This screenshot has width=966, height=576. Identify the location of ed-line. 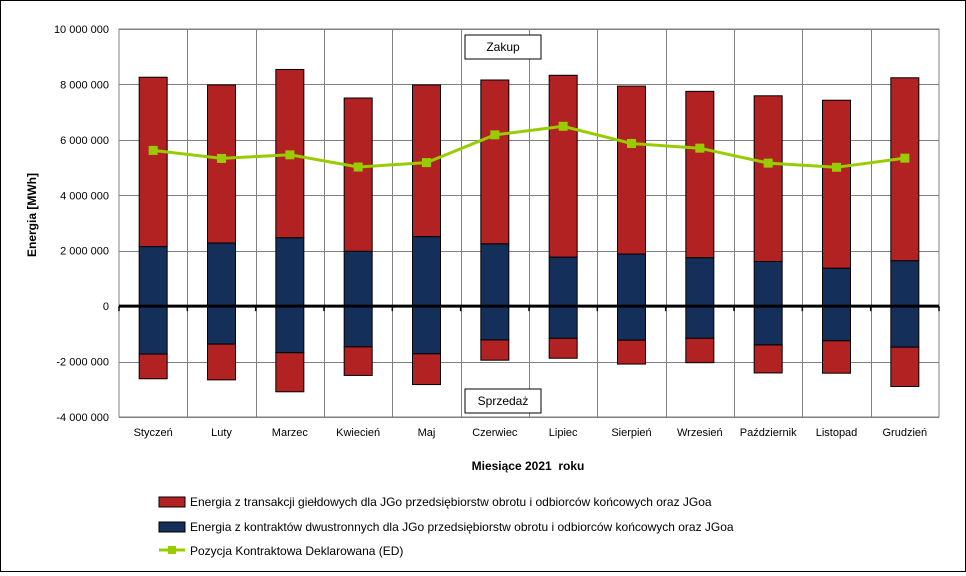
(529, 146).